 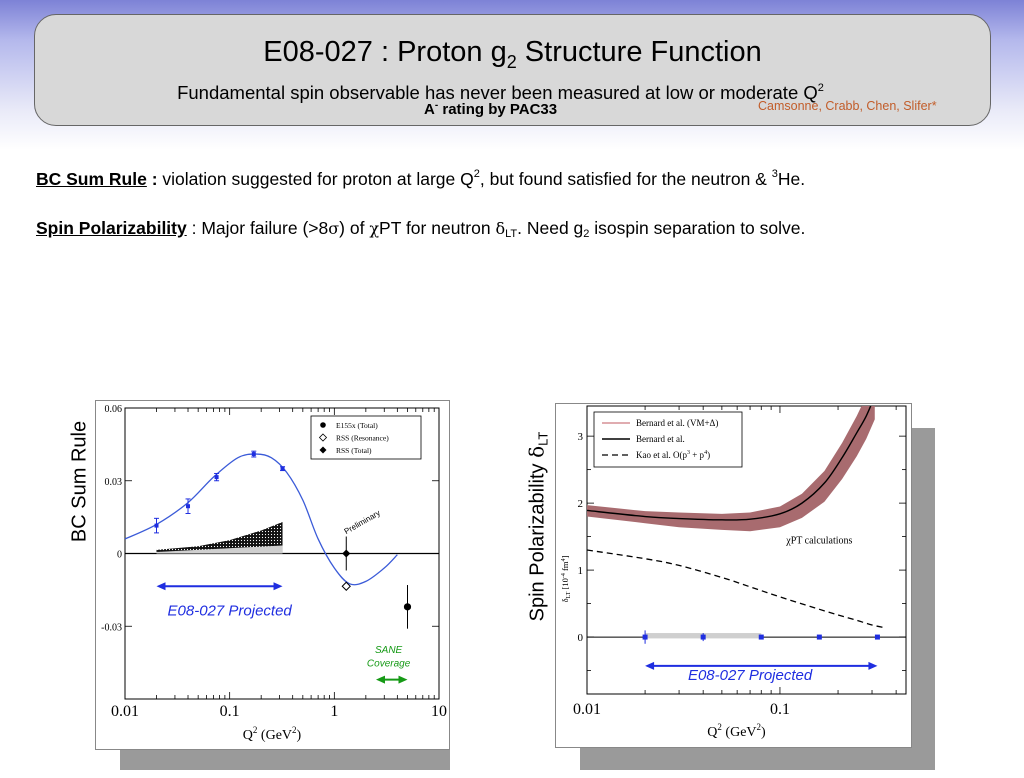 What do you see at coordinates (729, 463) in the screenshot?
I see `bernard-curve` at bounding box center [729, 463].